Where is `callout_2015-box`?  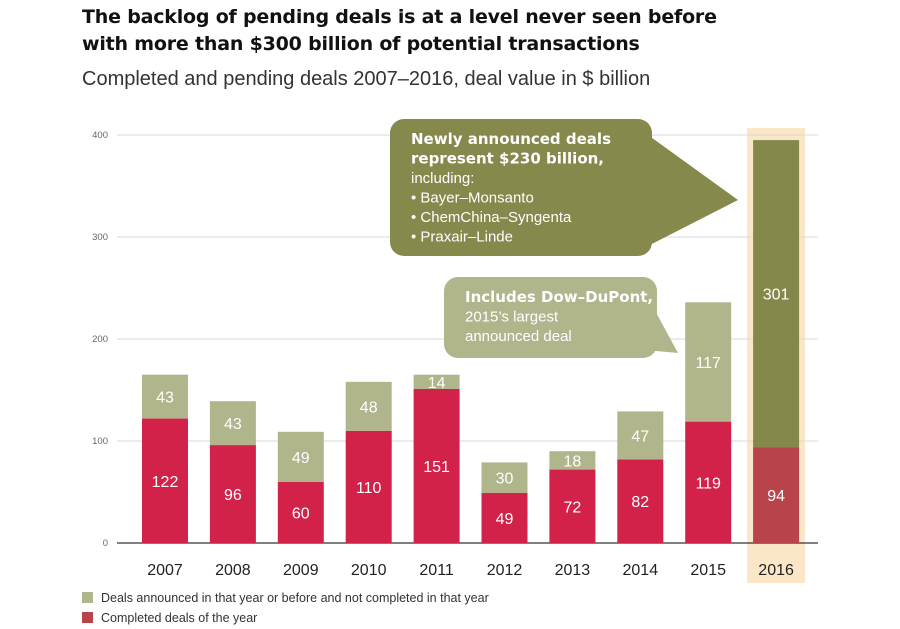
callout_2015-box is located at coordinates (550, 317).